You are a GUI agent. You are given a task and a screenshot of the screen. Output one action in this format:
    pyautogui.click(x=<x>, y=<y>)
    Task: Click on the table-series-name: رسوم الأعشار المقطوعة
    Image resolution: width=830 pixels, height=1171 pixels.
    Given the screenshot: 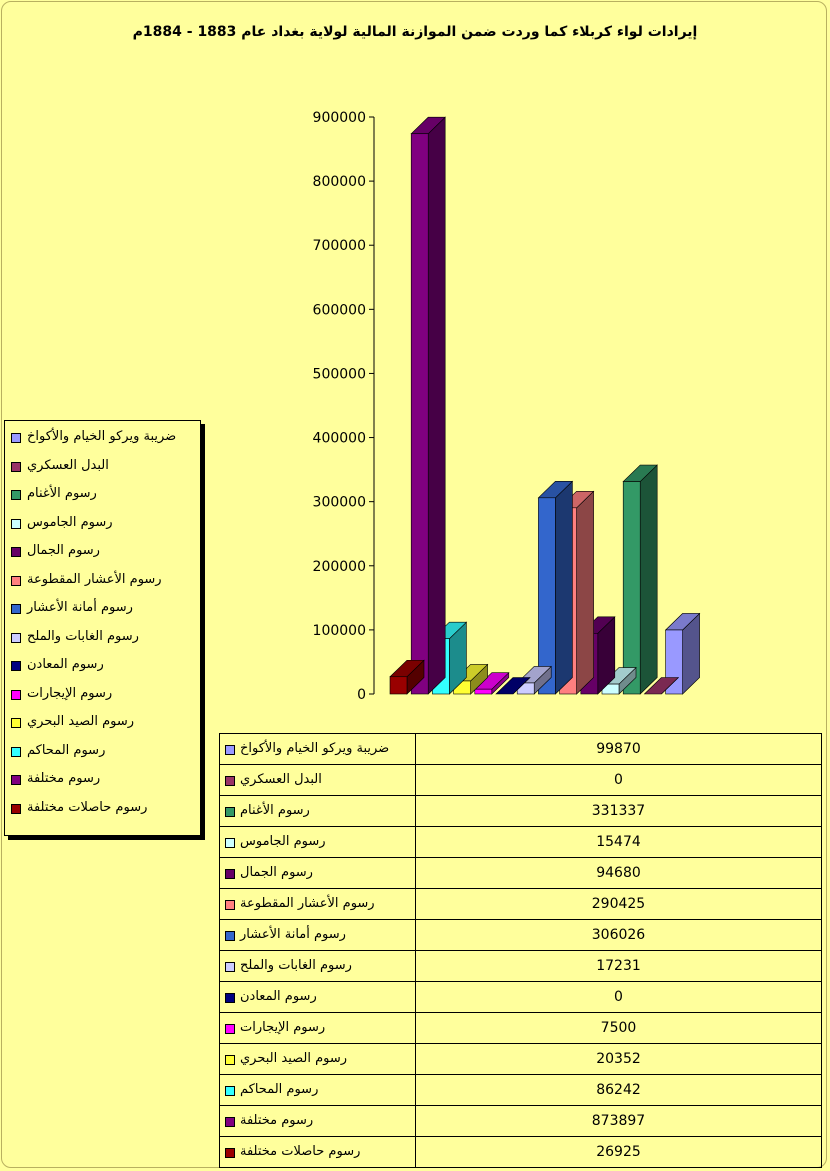 What is the action you would take?
    pyautogui.click(x=307, y=903)
    